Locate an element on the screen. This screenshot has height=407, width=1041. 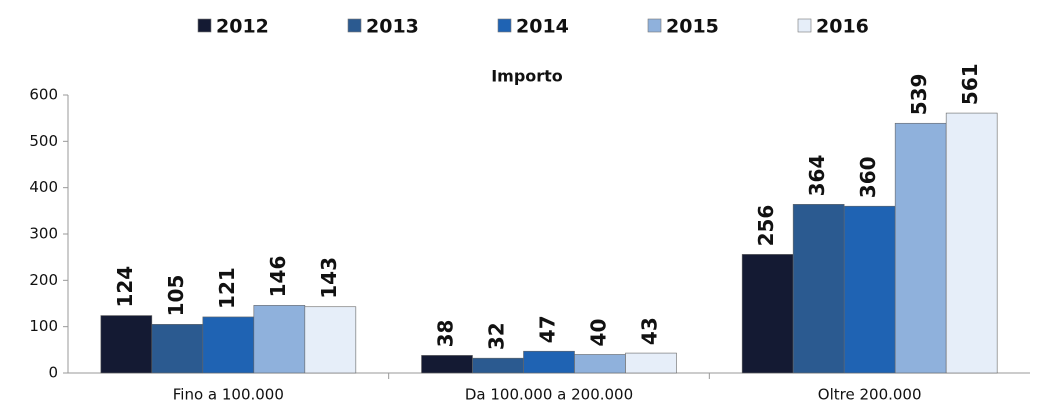
y-tick-label: 0 is located at coordinates (53, 373).